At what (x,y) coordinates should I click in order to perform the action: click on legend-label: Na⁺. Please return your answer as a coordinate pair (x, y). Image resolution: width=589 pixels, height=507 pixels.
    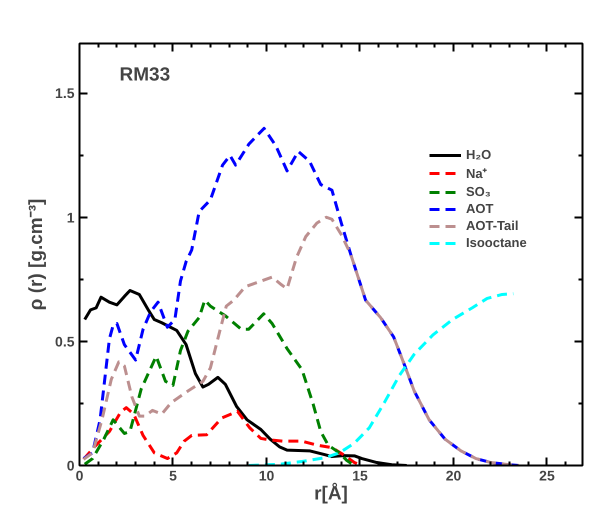
    Looking at the image, I should click on (476, 173).